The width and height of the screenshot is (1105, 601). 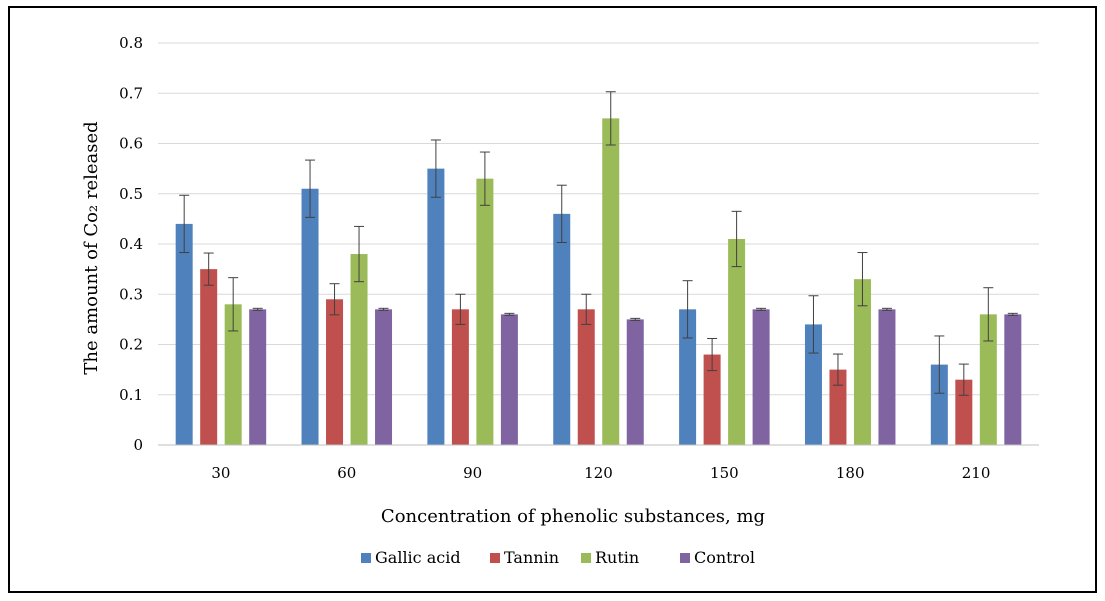 What do you see at coordinates (131, 93) in the screenshot?
I see `y-tick-label: 0.7` at bounding box center [131, 93].